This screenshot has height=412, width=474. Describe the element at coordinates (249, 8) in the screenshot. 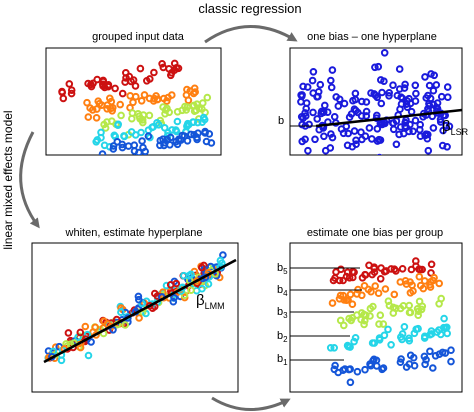

I see `top-arrow-label: classic regression` at that location.